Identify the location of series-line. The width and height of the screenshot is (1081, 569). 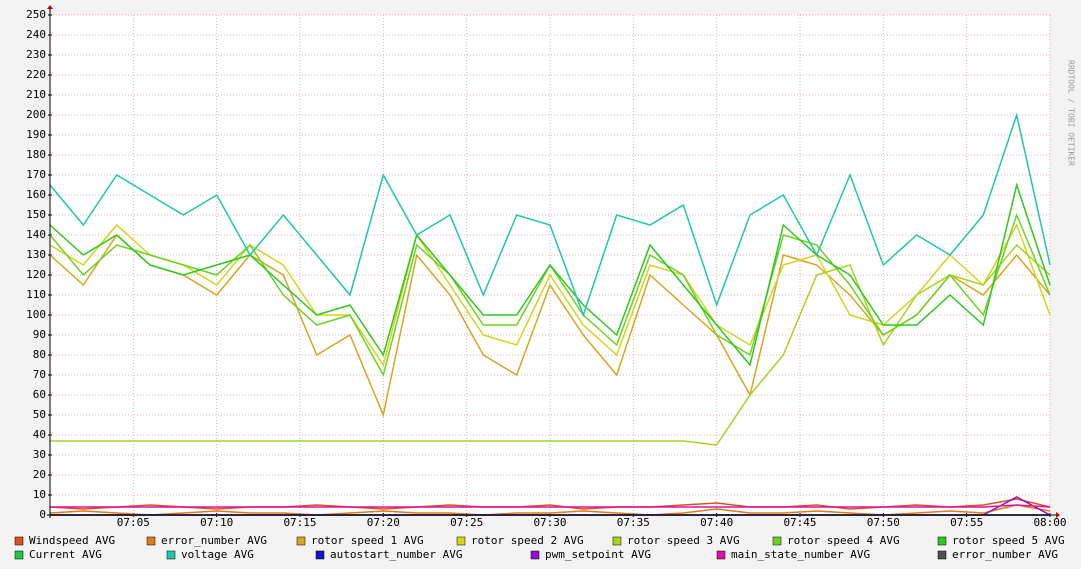
(550, 506).